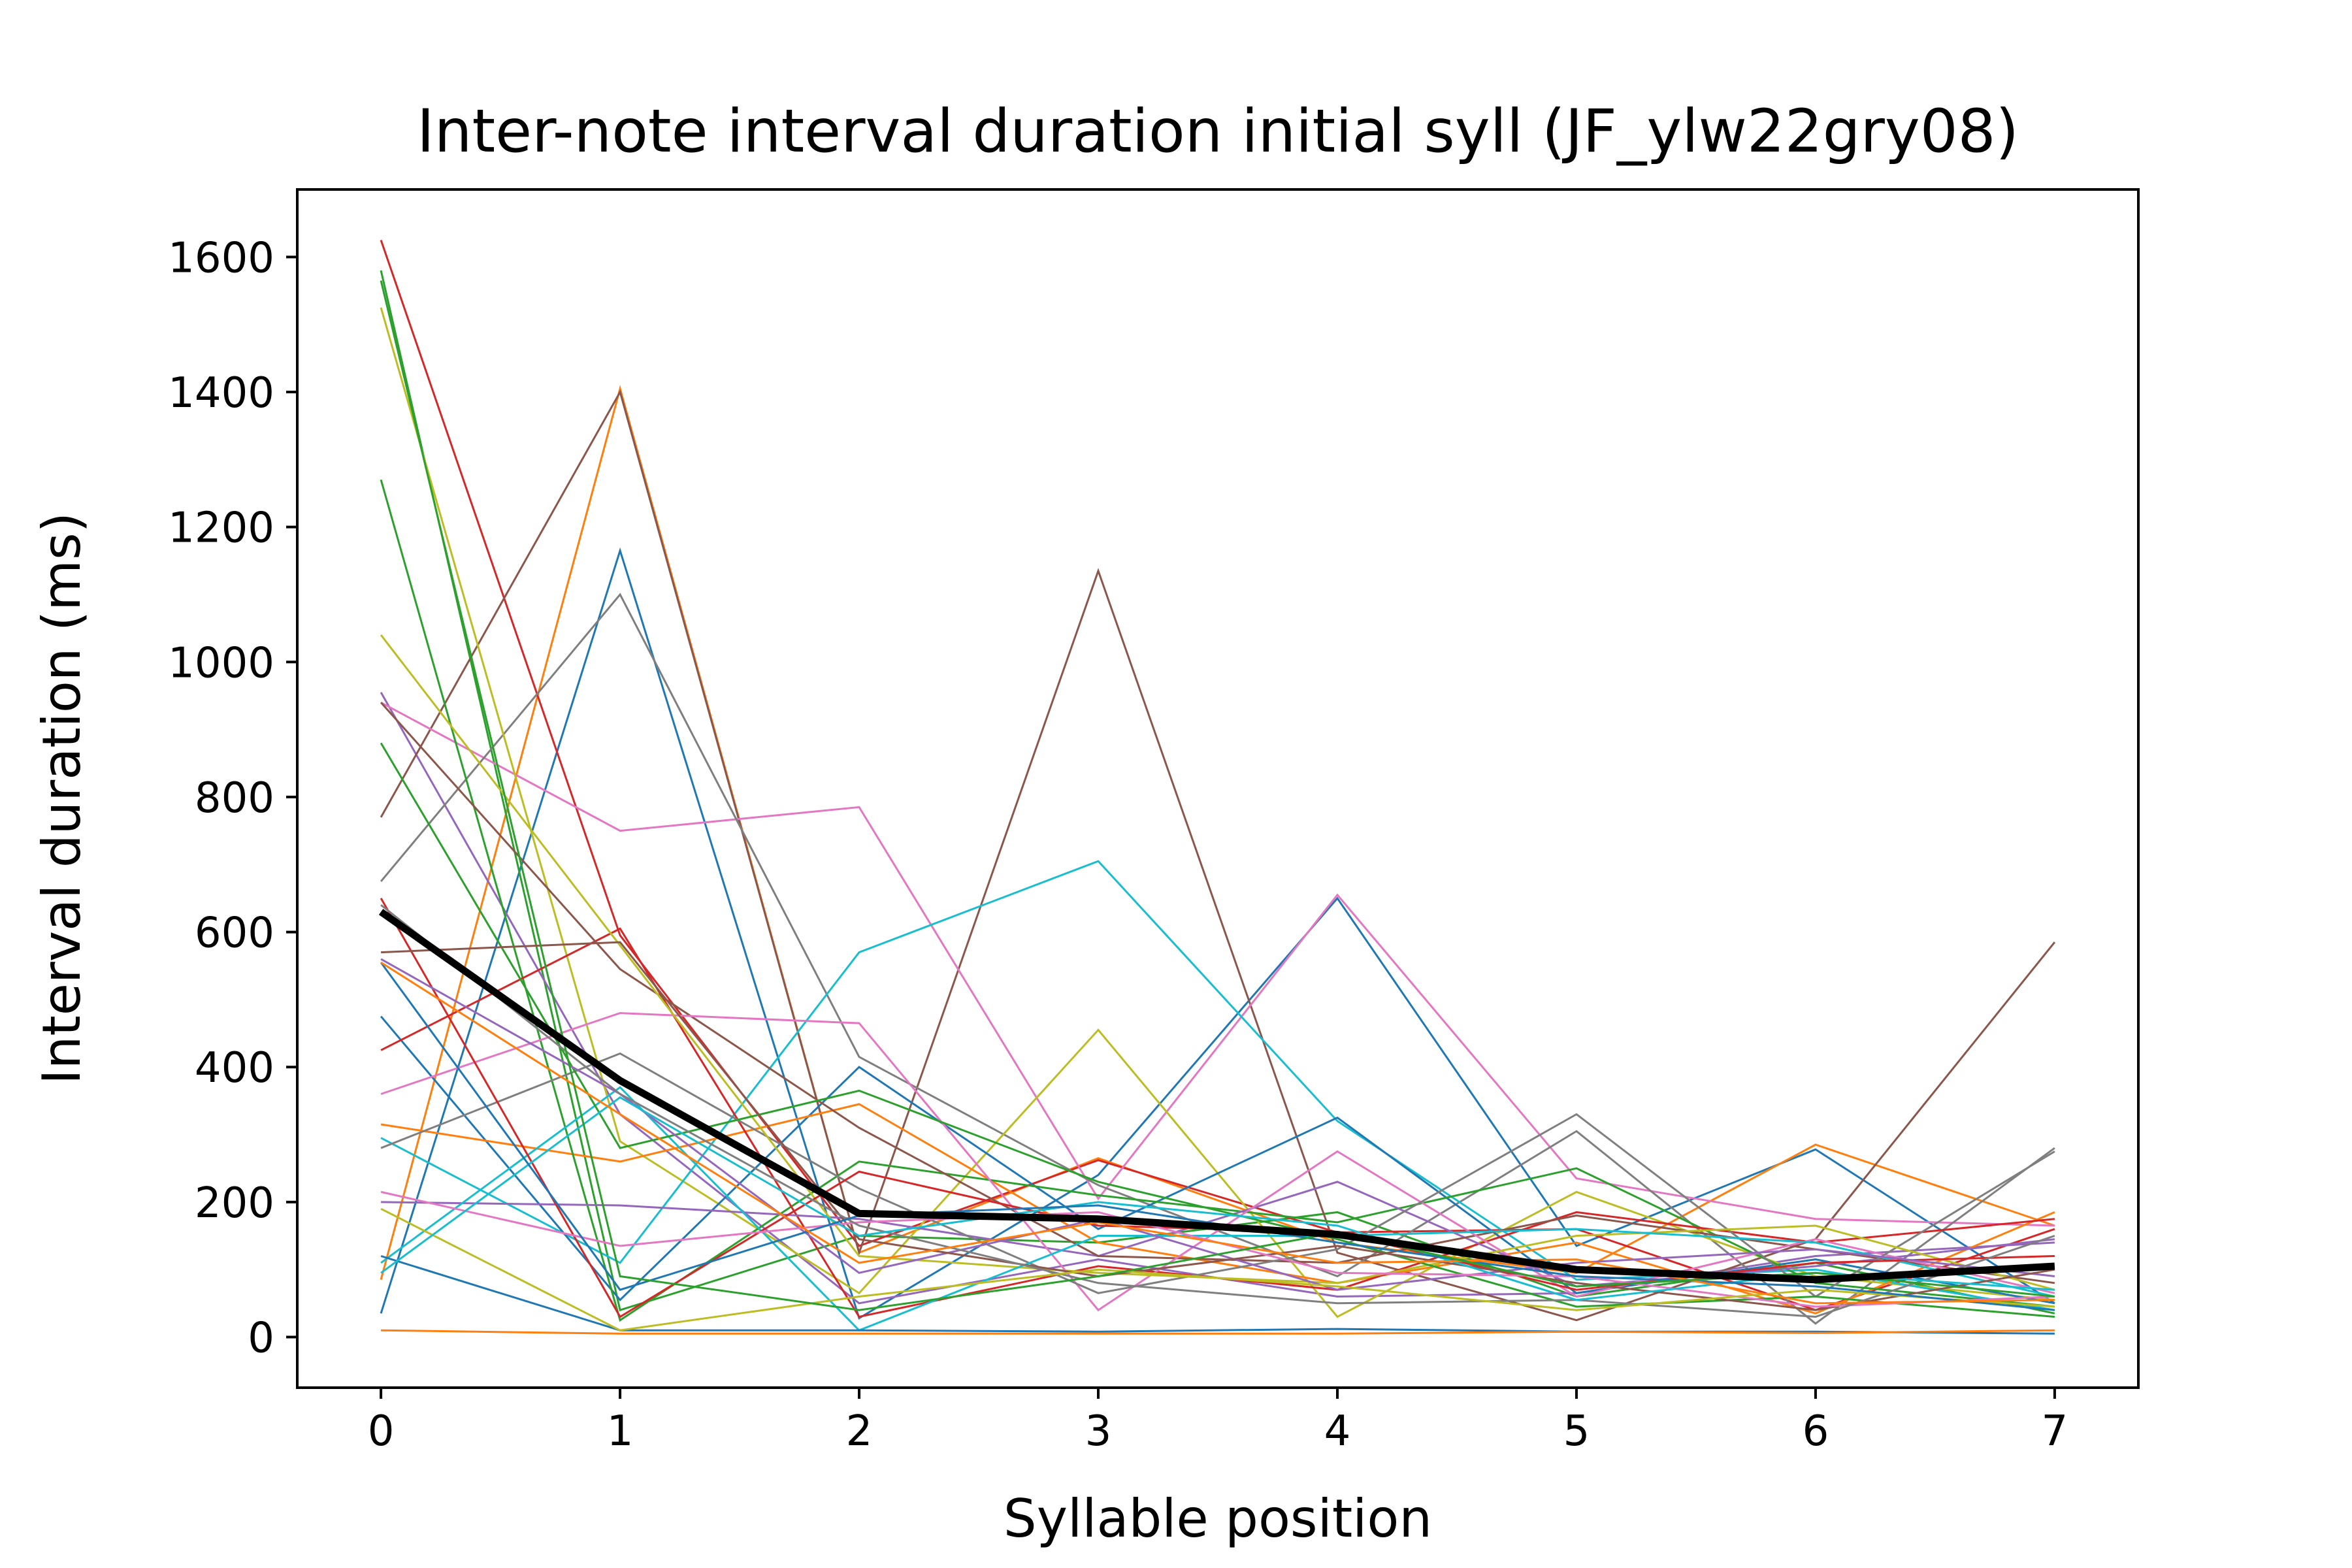  Describe the element at coordinates (221, 393) in the screenshot. I see `y-tick-label: 1400` at that location.